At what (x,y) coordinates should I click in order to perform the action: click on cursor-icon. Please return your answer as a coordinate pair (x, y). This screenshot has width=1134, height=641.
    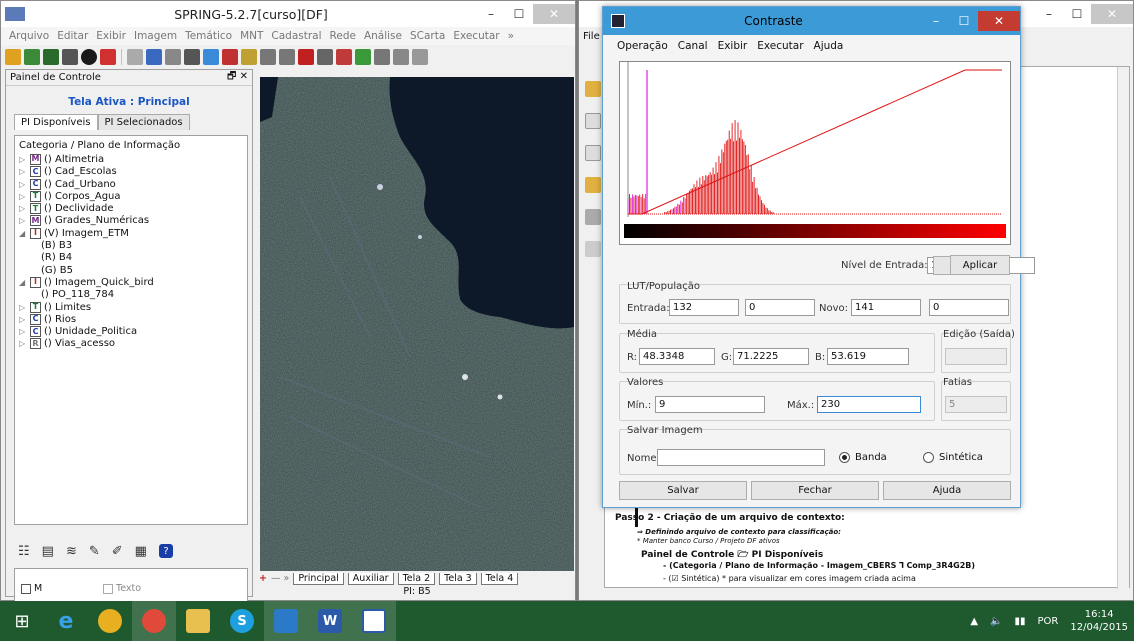
    Looking at the image, I should click on (382, 57).